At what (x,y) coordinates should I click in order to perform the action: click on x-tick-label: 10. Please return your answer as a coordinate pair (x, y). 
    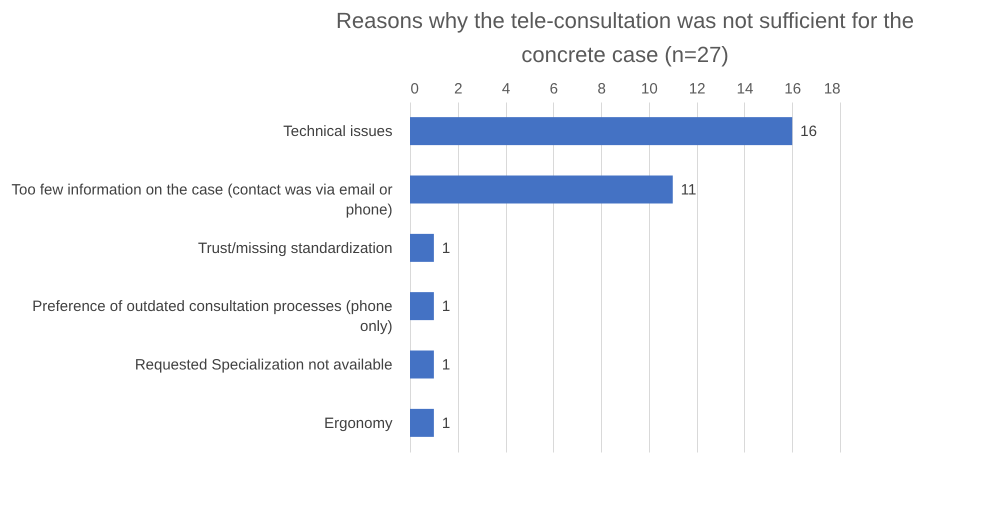
    Looking at the image, I should click on (649, 89).